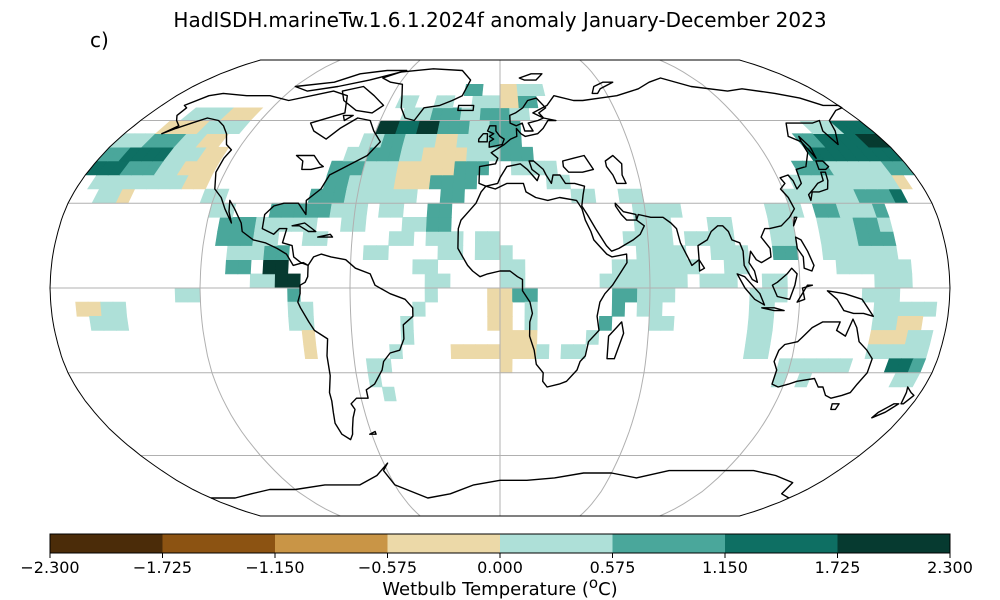 The image size is (1000, 600). I want to click on colorbar-tick-label: 1.150, so click(725, 567).